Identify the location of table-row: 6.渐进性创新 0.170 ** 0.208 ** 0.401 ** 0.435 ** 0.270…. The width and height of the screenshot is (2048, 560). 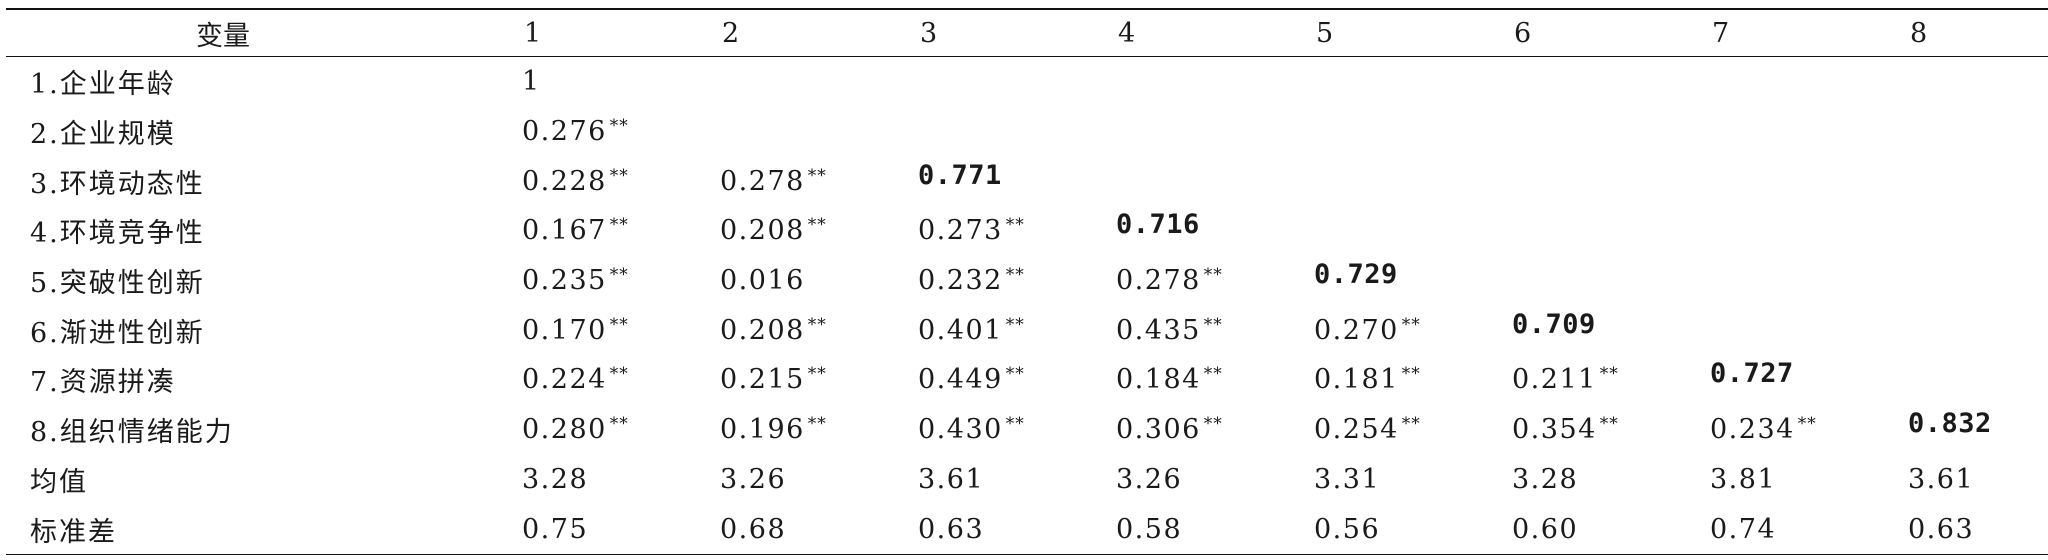
(1027, 330).